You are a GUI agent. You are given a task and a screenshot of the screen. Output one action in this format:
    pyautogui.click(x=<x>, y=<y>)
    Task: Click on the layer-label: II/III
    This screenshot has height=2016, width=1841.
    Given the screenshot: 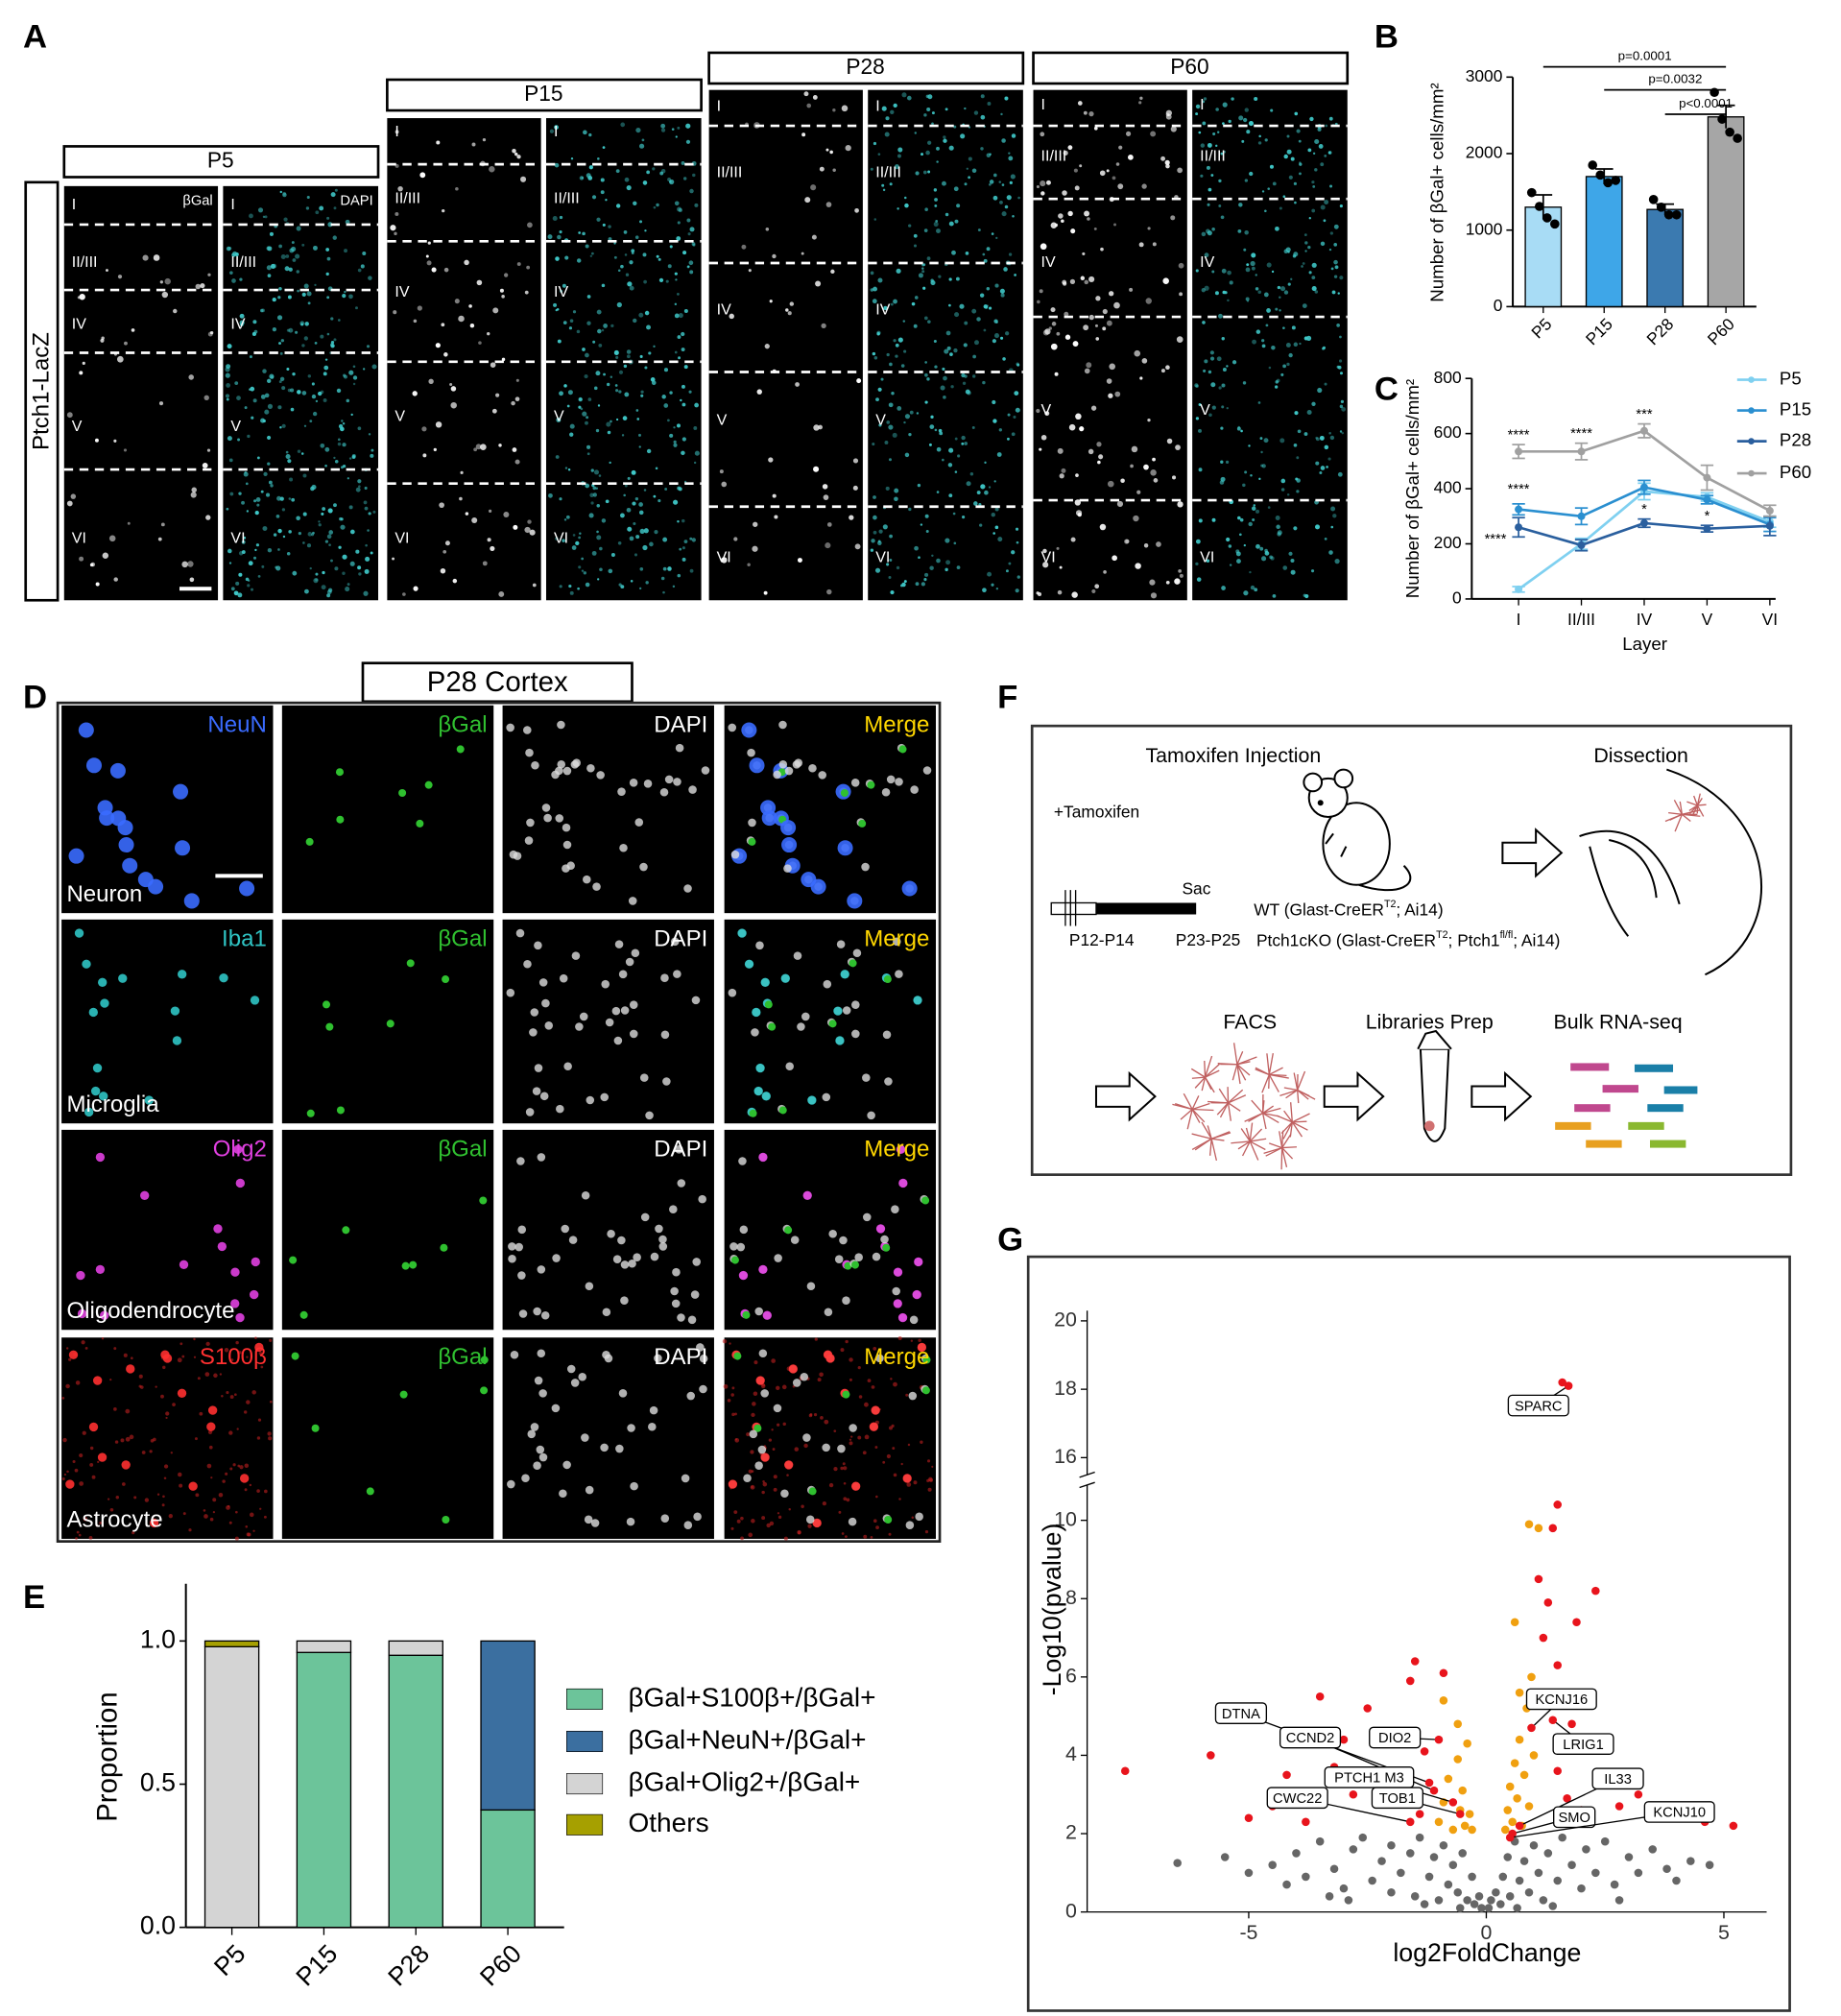 What is the action you would take?
    pyautogui.click(x=888, y=172)
    